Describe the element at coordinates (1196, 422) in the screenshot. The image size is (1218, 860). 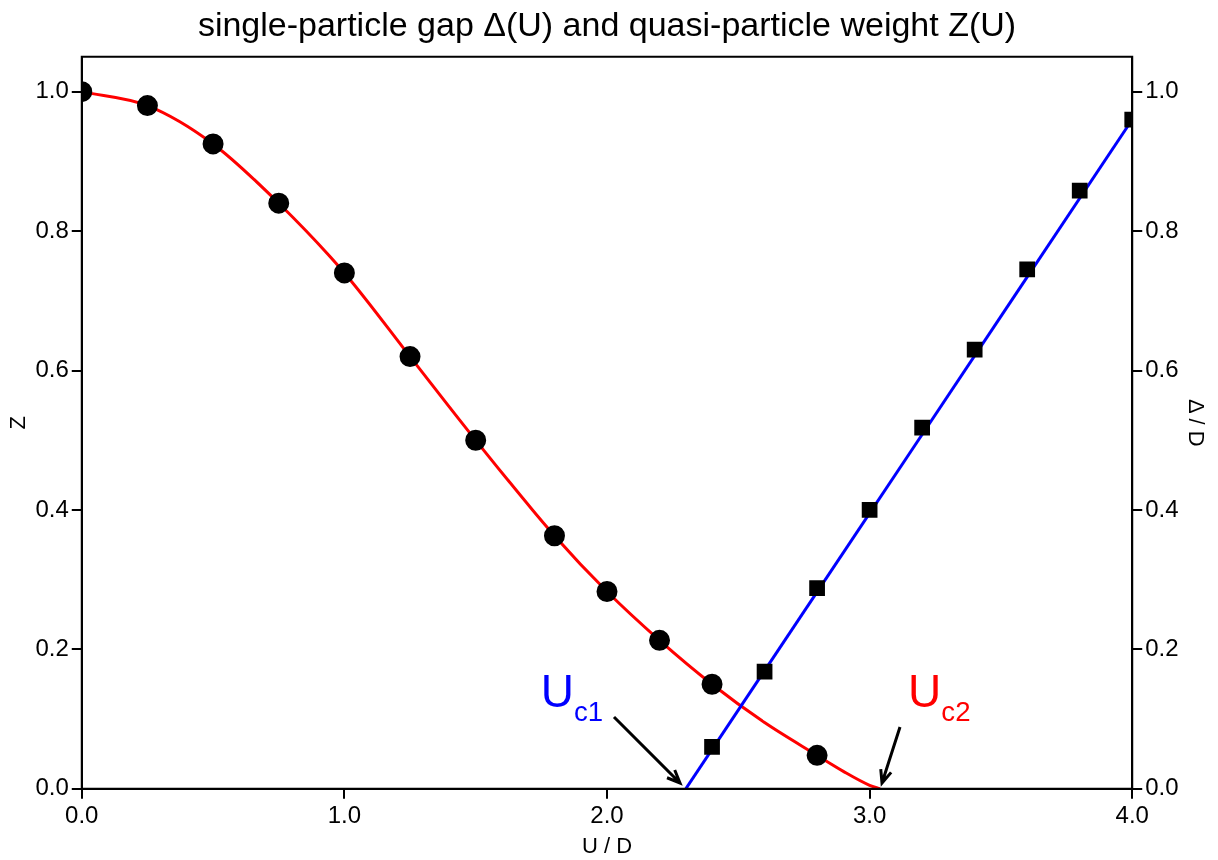
I see `y2-axis-title: Δ / D` at that location.